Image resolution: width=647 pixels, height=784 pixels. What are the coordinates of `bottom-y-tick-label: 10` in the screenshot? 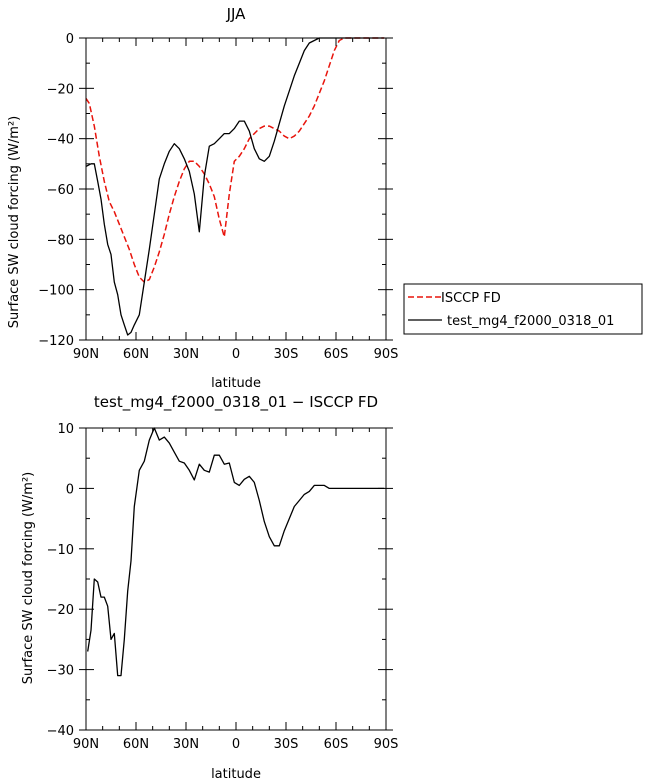 It's located at (65, 429).